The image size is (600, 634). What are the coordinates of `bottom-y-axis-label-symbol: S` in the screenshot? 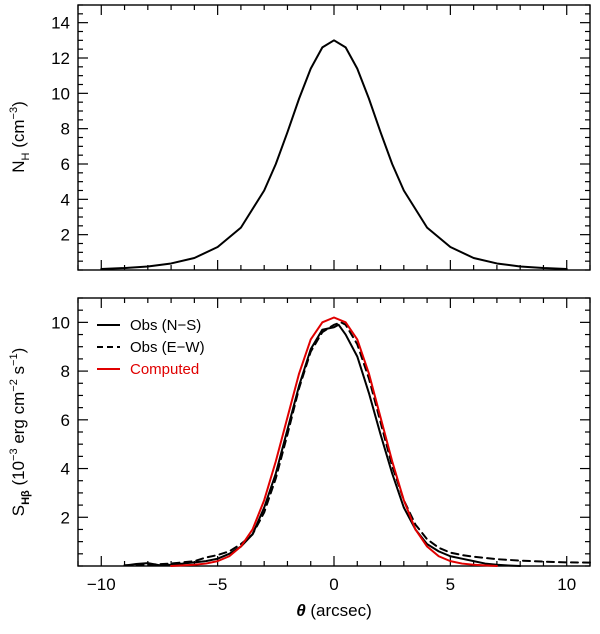 It's located at (18, 510).